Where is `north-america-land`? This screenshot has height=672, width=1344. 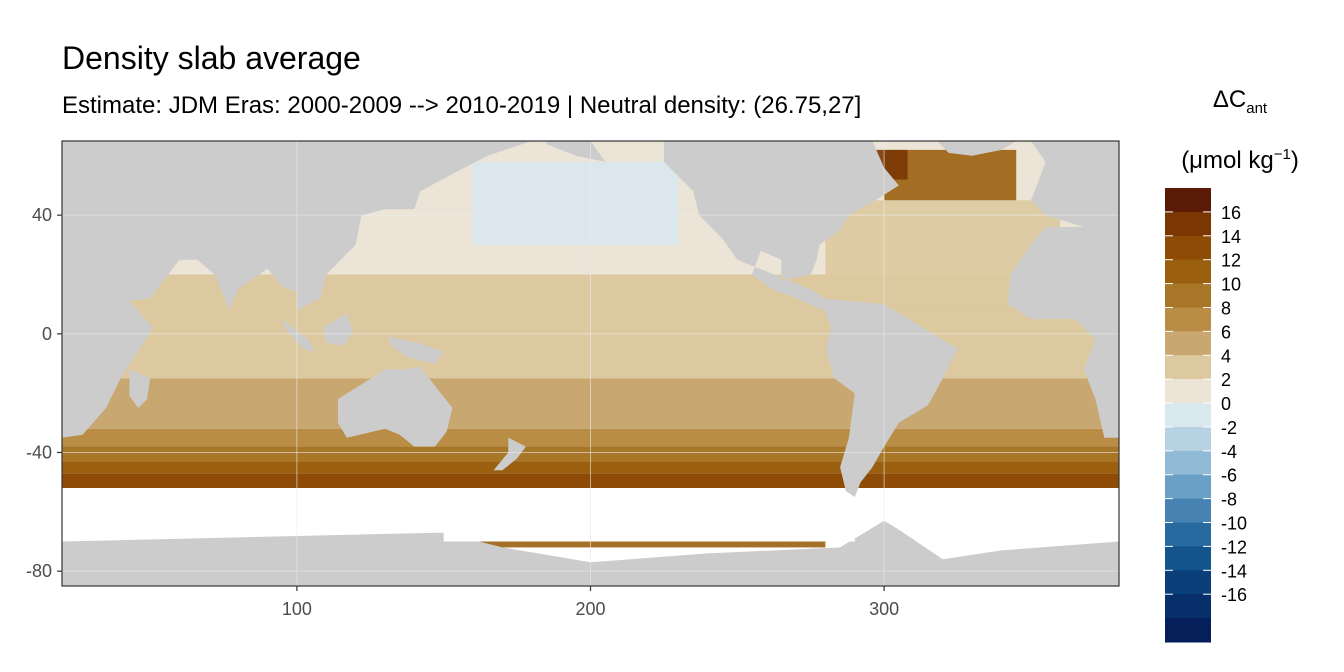
north-america-land is located at coordinates (781, 226).